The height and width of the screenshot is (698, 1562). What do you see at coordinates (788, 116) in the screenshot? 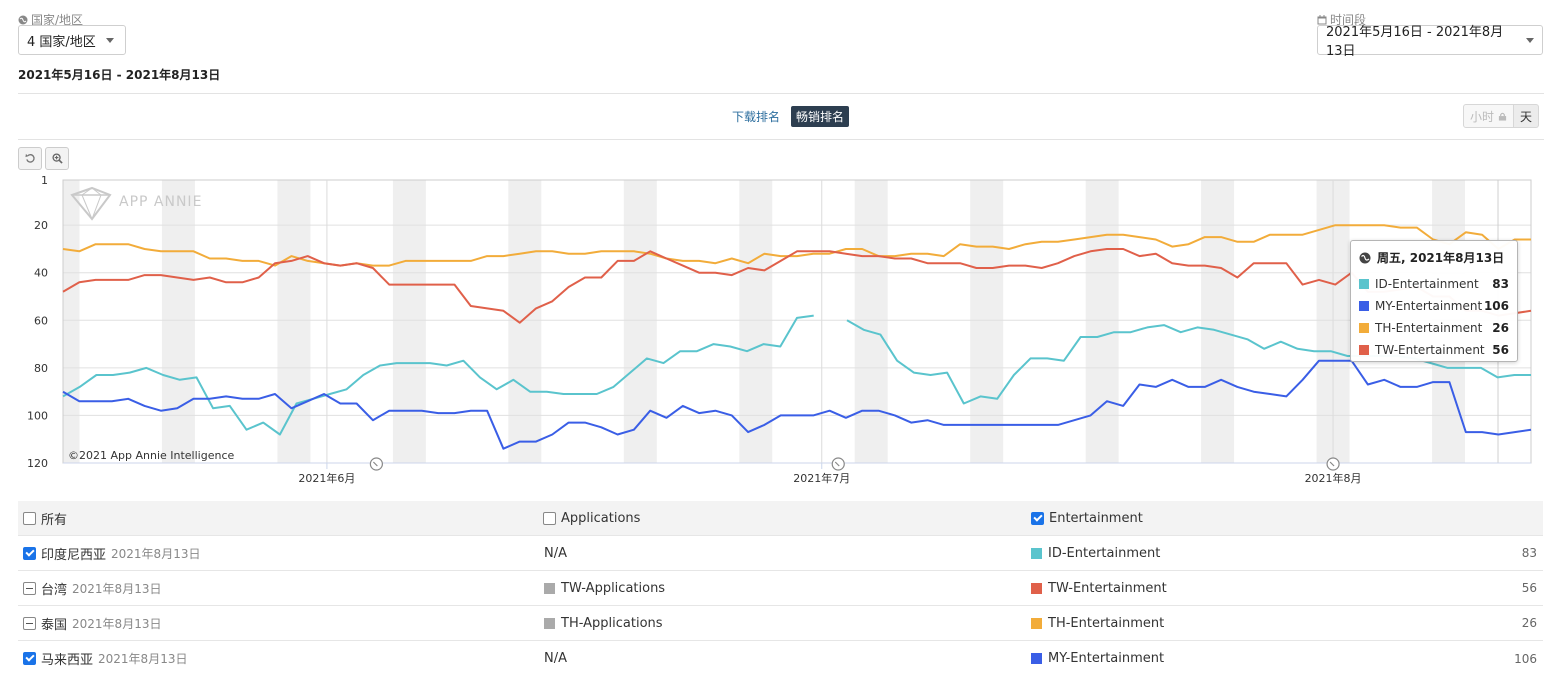
I see `metric-tabs: 下载排名 畅销排名` at bounding box center [788, 116].